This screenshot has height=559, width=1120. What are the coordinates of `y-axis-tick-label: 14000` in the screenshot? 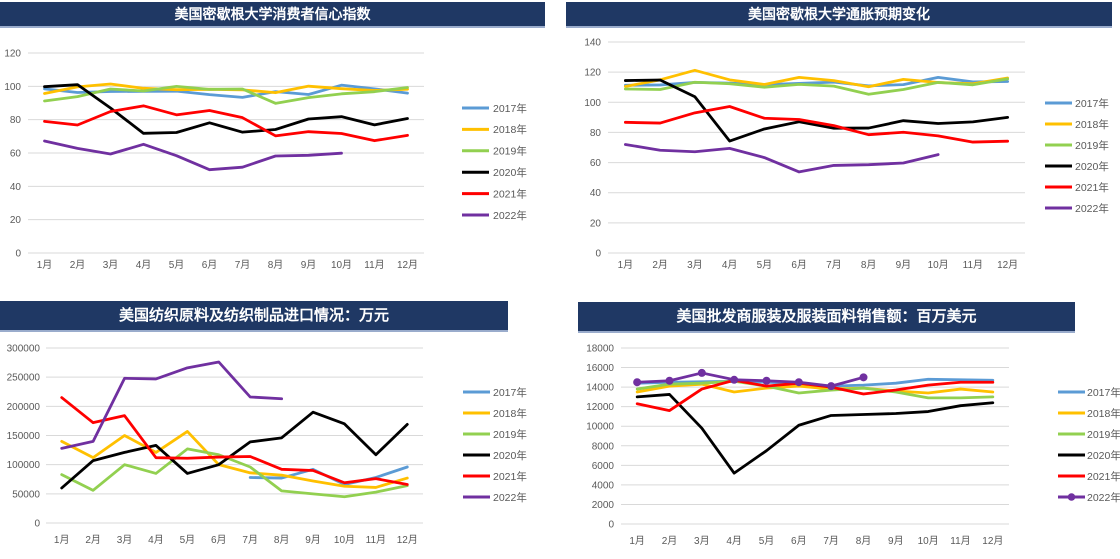 It's located at (600, 388).